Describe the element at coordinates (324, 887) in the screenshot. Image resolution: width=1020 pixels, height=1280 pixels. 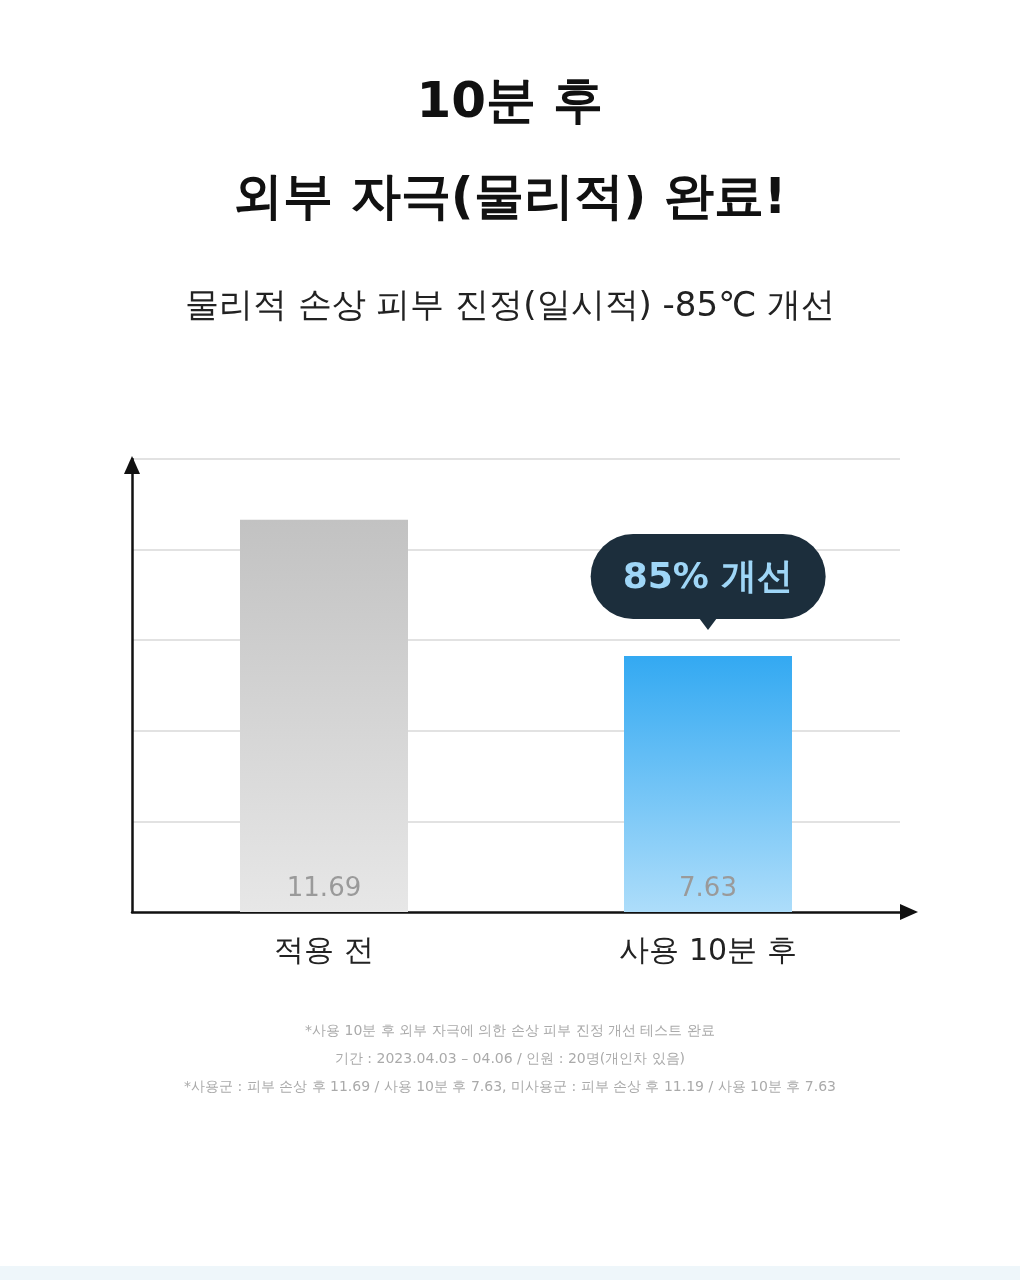
I see `data-label: 11.69` at that location.